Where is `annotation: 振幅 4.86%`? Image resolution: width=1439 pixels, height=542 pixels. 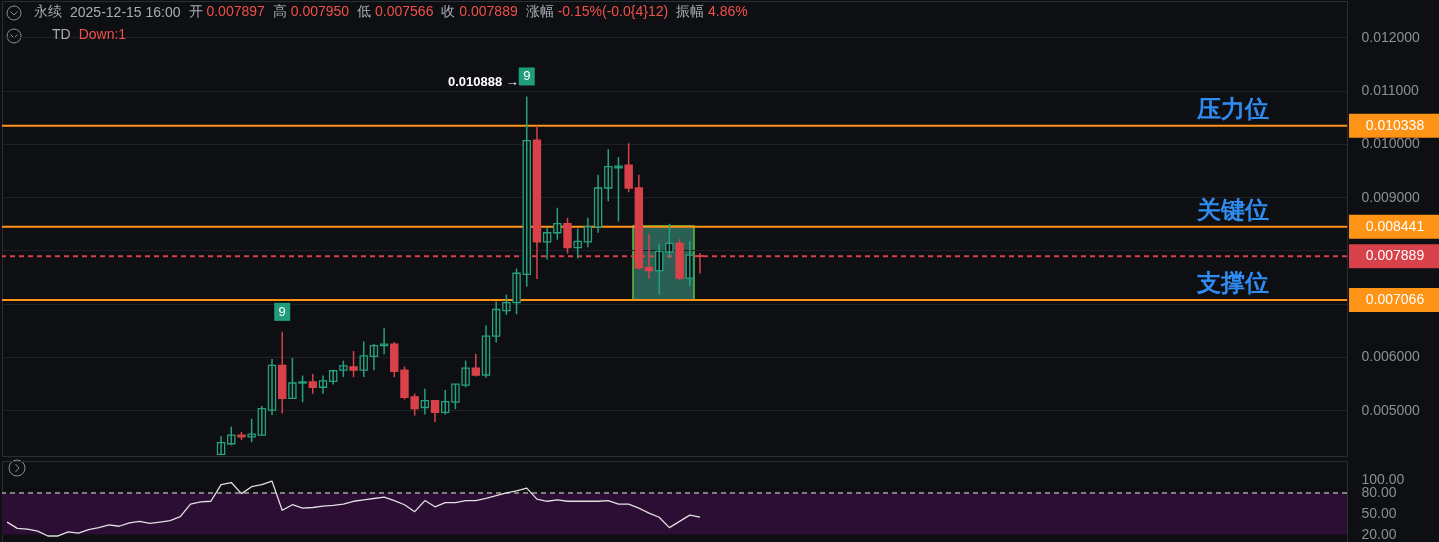
annotation: 振幅 4.86% is located at coordinates (712, 11).